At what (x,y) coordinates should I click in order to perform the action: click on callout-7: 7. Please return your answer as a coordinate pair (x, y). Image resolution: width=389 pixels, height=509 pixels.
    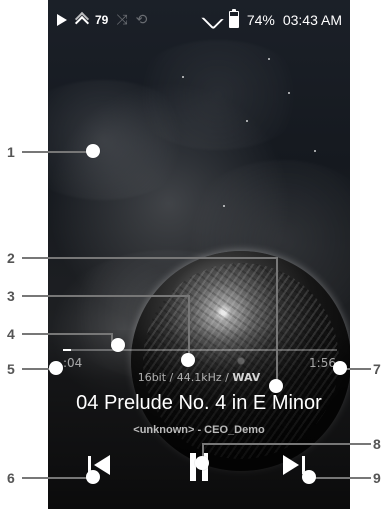
    Looking at the image, I should click on (377, 369).